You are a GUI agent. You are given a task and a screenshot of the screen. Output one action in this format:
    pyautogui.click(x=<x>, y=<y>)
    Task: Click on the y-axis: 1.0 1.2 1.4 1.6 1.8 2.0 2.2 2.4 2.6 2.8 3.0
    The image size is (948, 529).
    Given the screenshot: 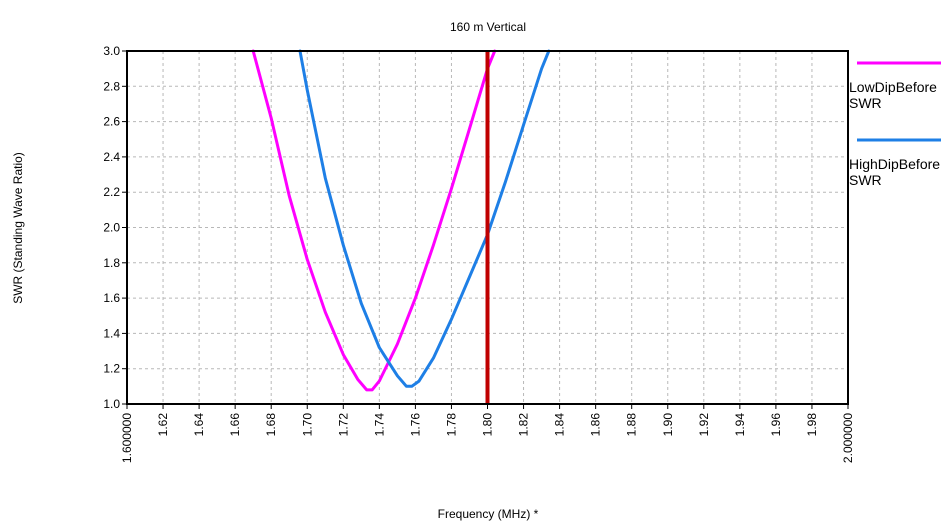 What is the action you would take?
    pyautogui.click(x=115, y=227)
    